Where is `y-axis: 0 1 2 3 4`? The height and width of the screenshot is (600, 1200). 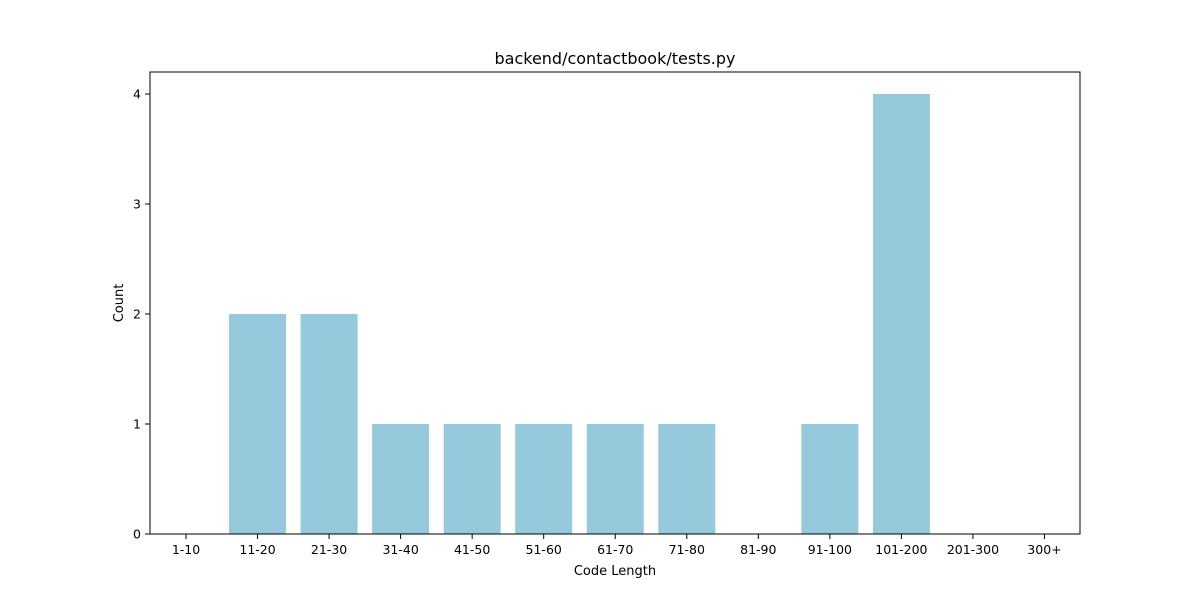
y-axis: 0 1 2 3 4 is located at coordinates (141, 314).